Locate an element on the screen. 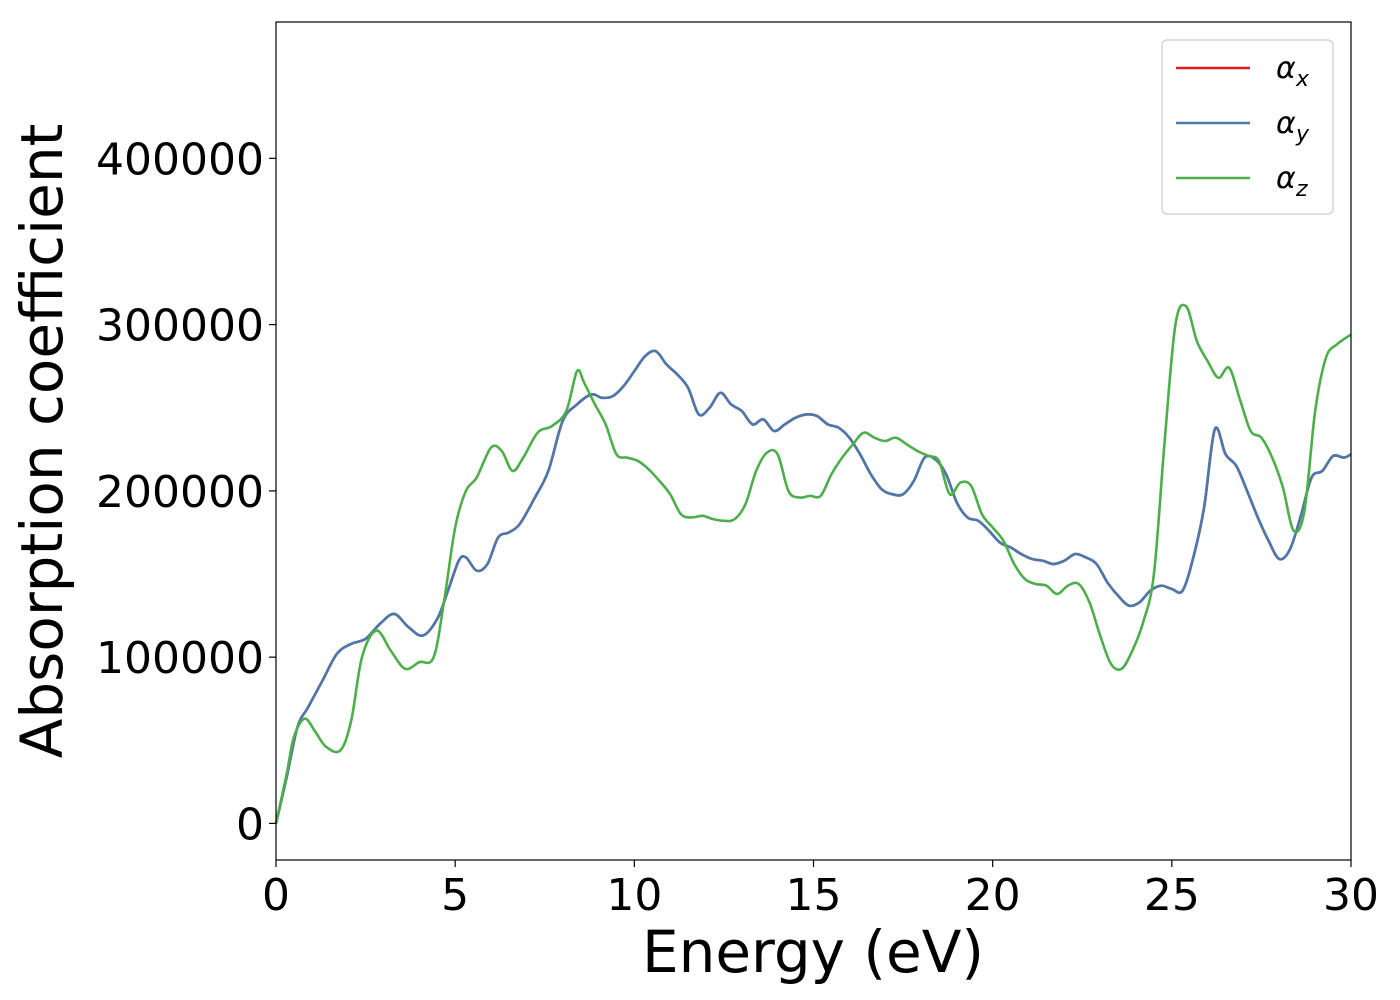 Image resolution: width=1400 pixels, height=1000 pixels. y-axis-ticks: 0 100000 200000 300000 400000 is located at coordinates (186, 492).